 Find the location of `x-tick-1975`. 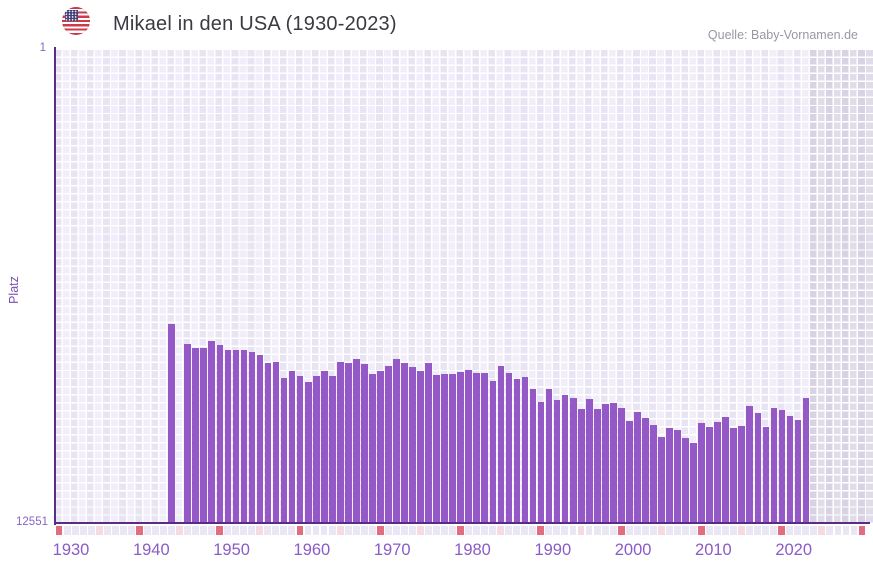

x-tick-1975 is located at coordinates (420, 530).